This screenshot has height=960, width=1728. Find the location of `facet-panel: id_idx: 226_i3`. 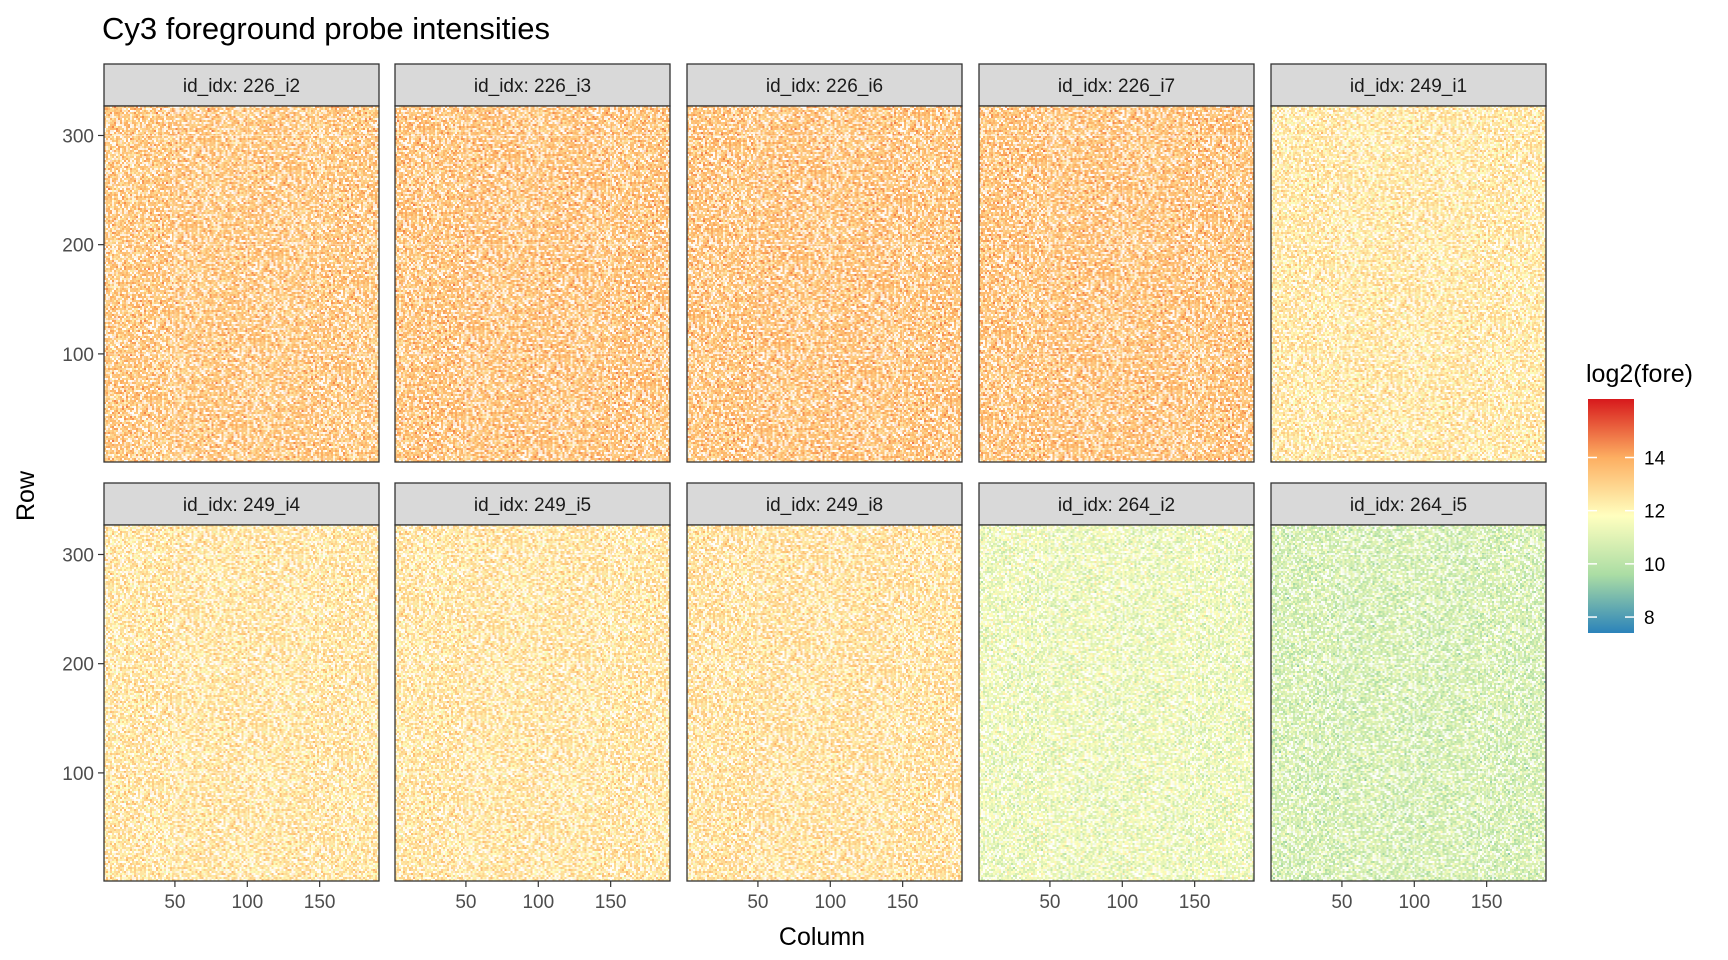

facet-panel: id_idx: 226_i3 is located at coordinates (532, 263).